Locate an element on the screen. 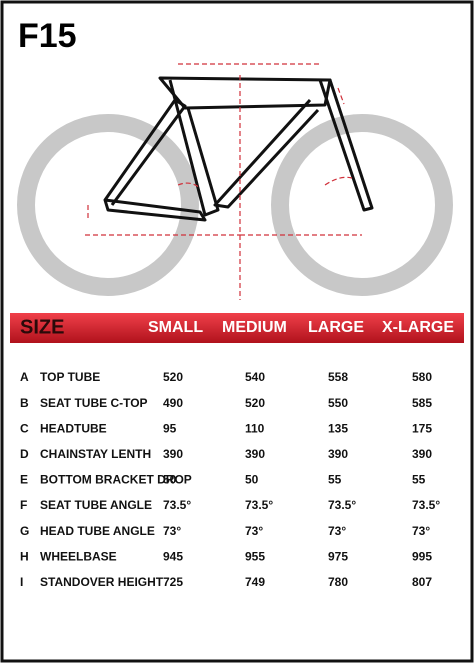  row-letter: G is located at coordinates (24, 531).